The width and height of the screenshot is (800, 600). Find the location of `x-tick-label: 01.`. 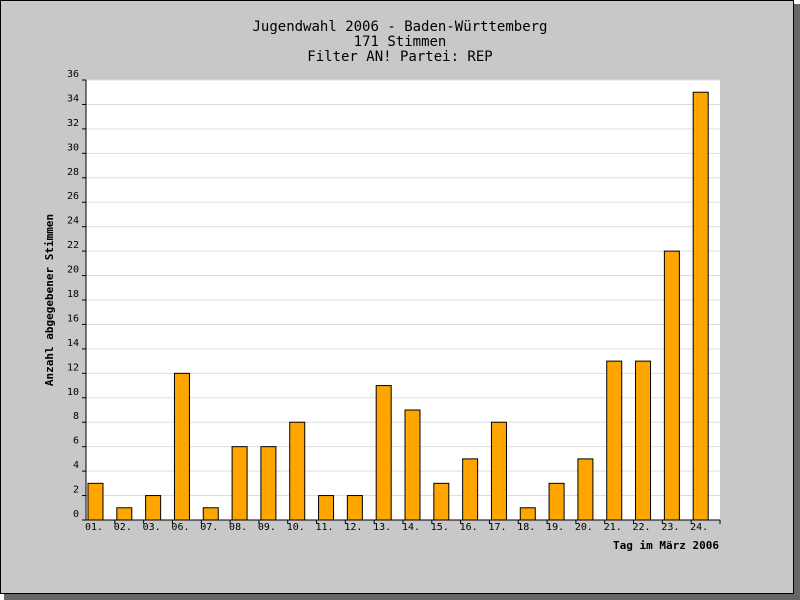

x-tick-label: 01. is located at coordinates (94, 527).